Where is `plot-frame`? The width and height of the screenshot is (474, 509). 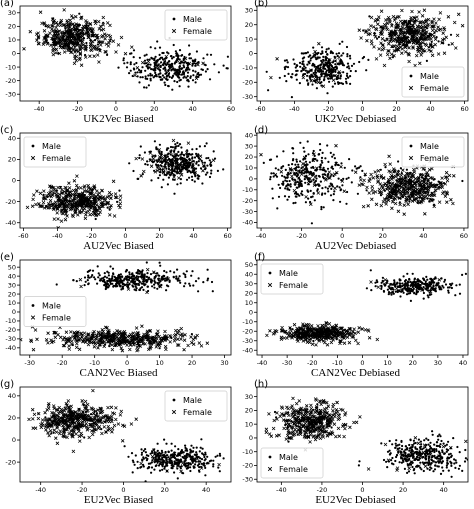 plot-frame is located at coordinates (362, 180).